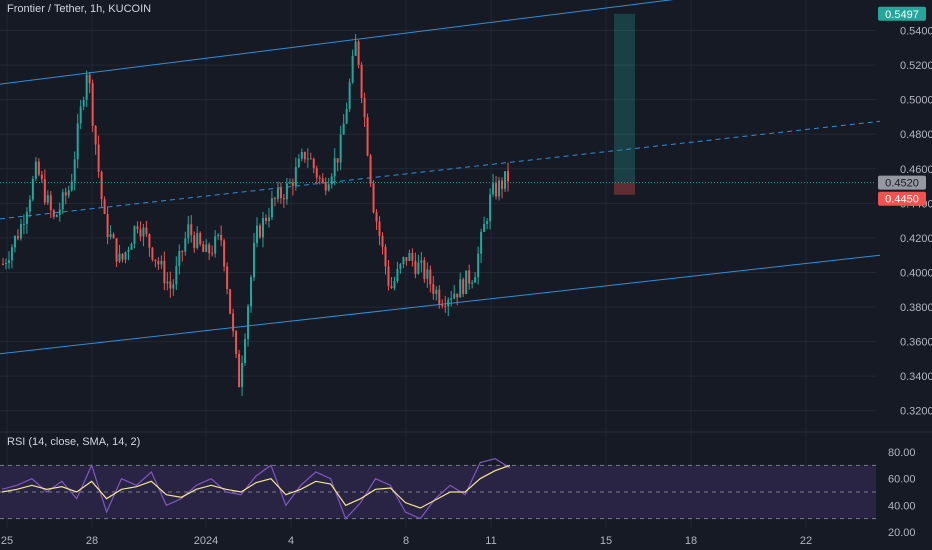  I want to click on price-tick-label: 0.5400, so click(916, 32).